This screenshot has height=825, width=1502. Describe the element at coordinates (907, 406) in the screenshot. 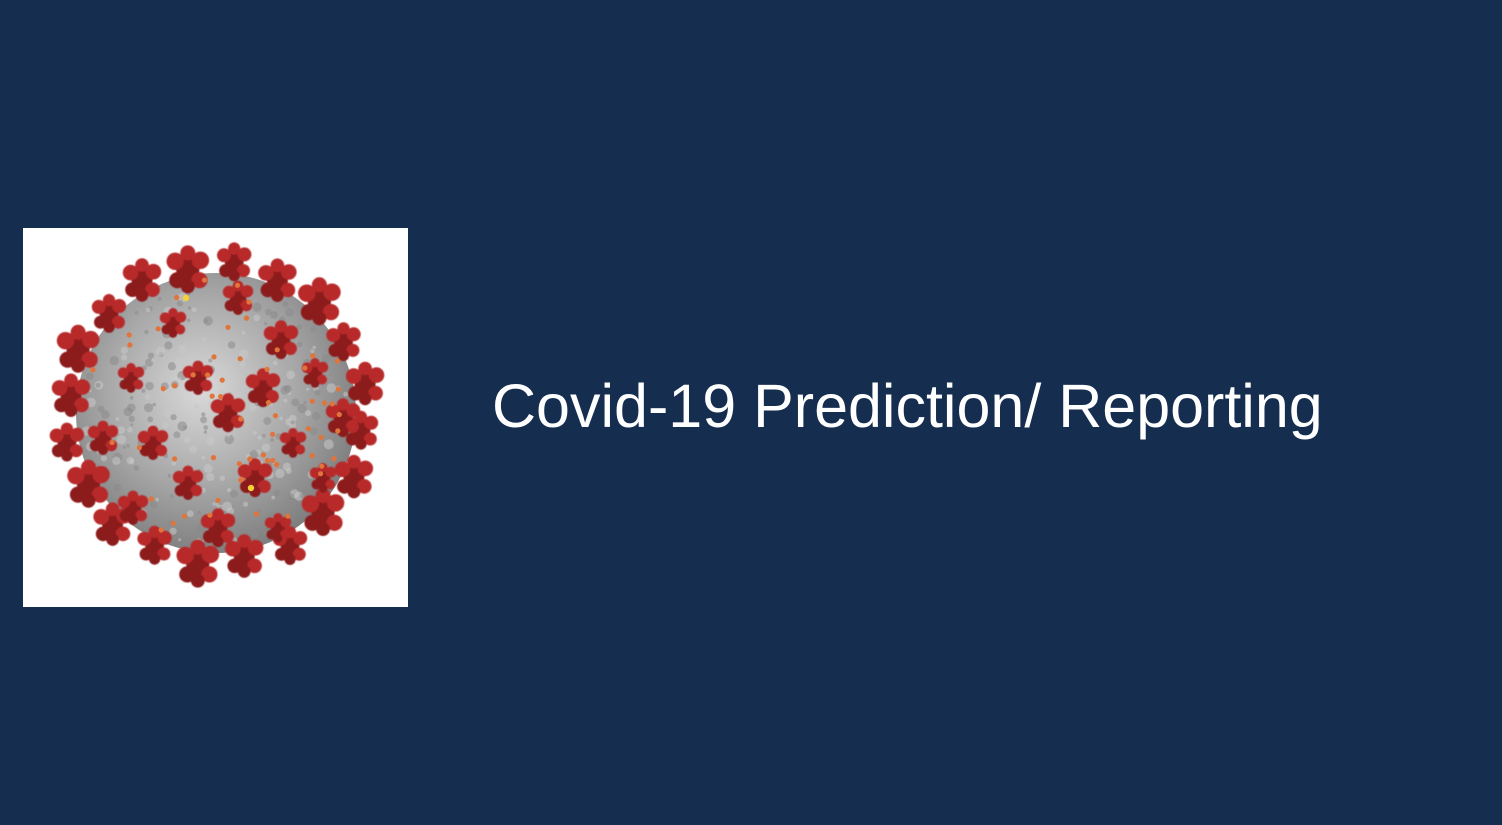

I see `slide-title: Covid-19 Prediction/ Reporting` at that location.